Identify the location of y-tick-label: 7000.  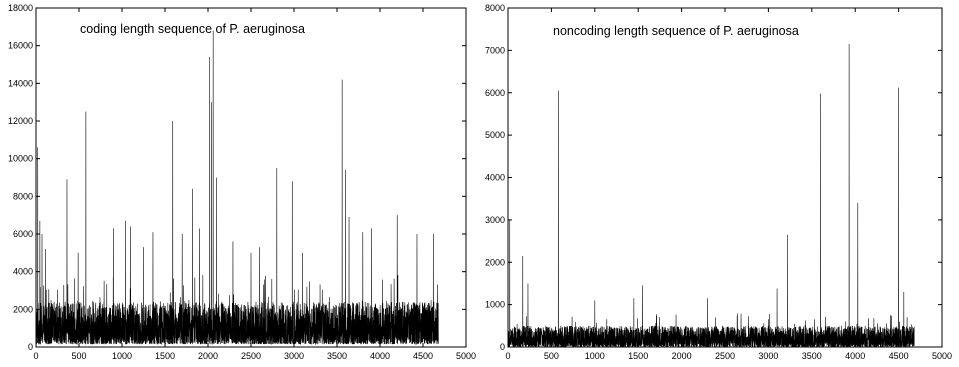
(495, 50).